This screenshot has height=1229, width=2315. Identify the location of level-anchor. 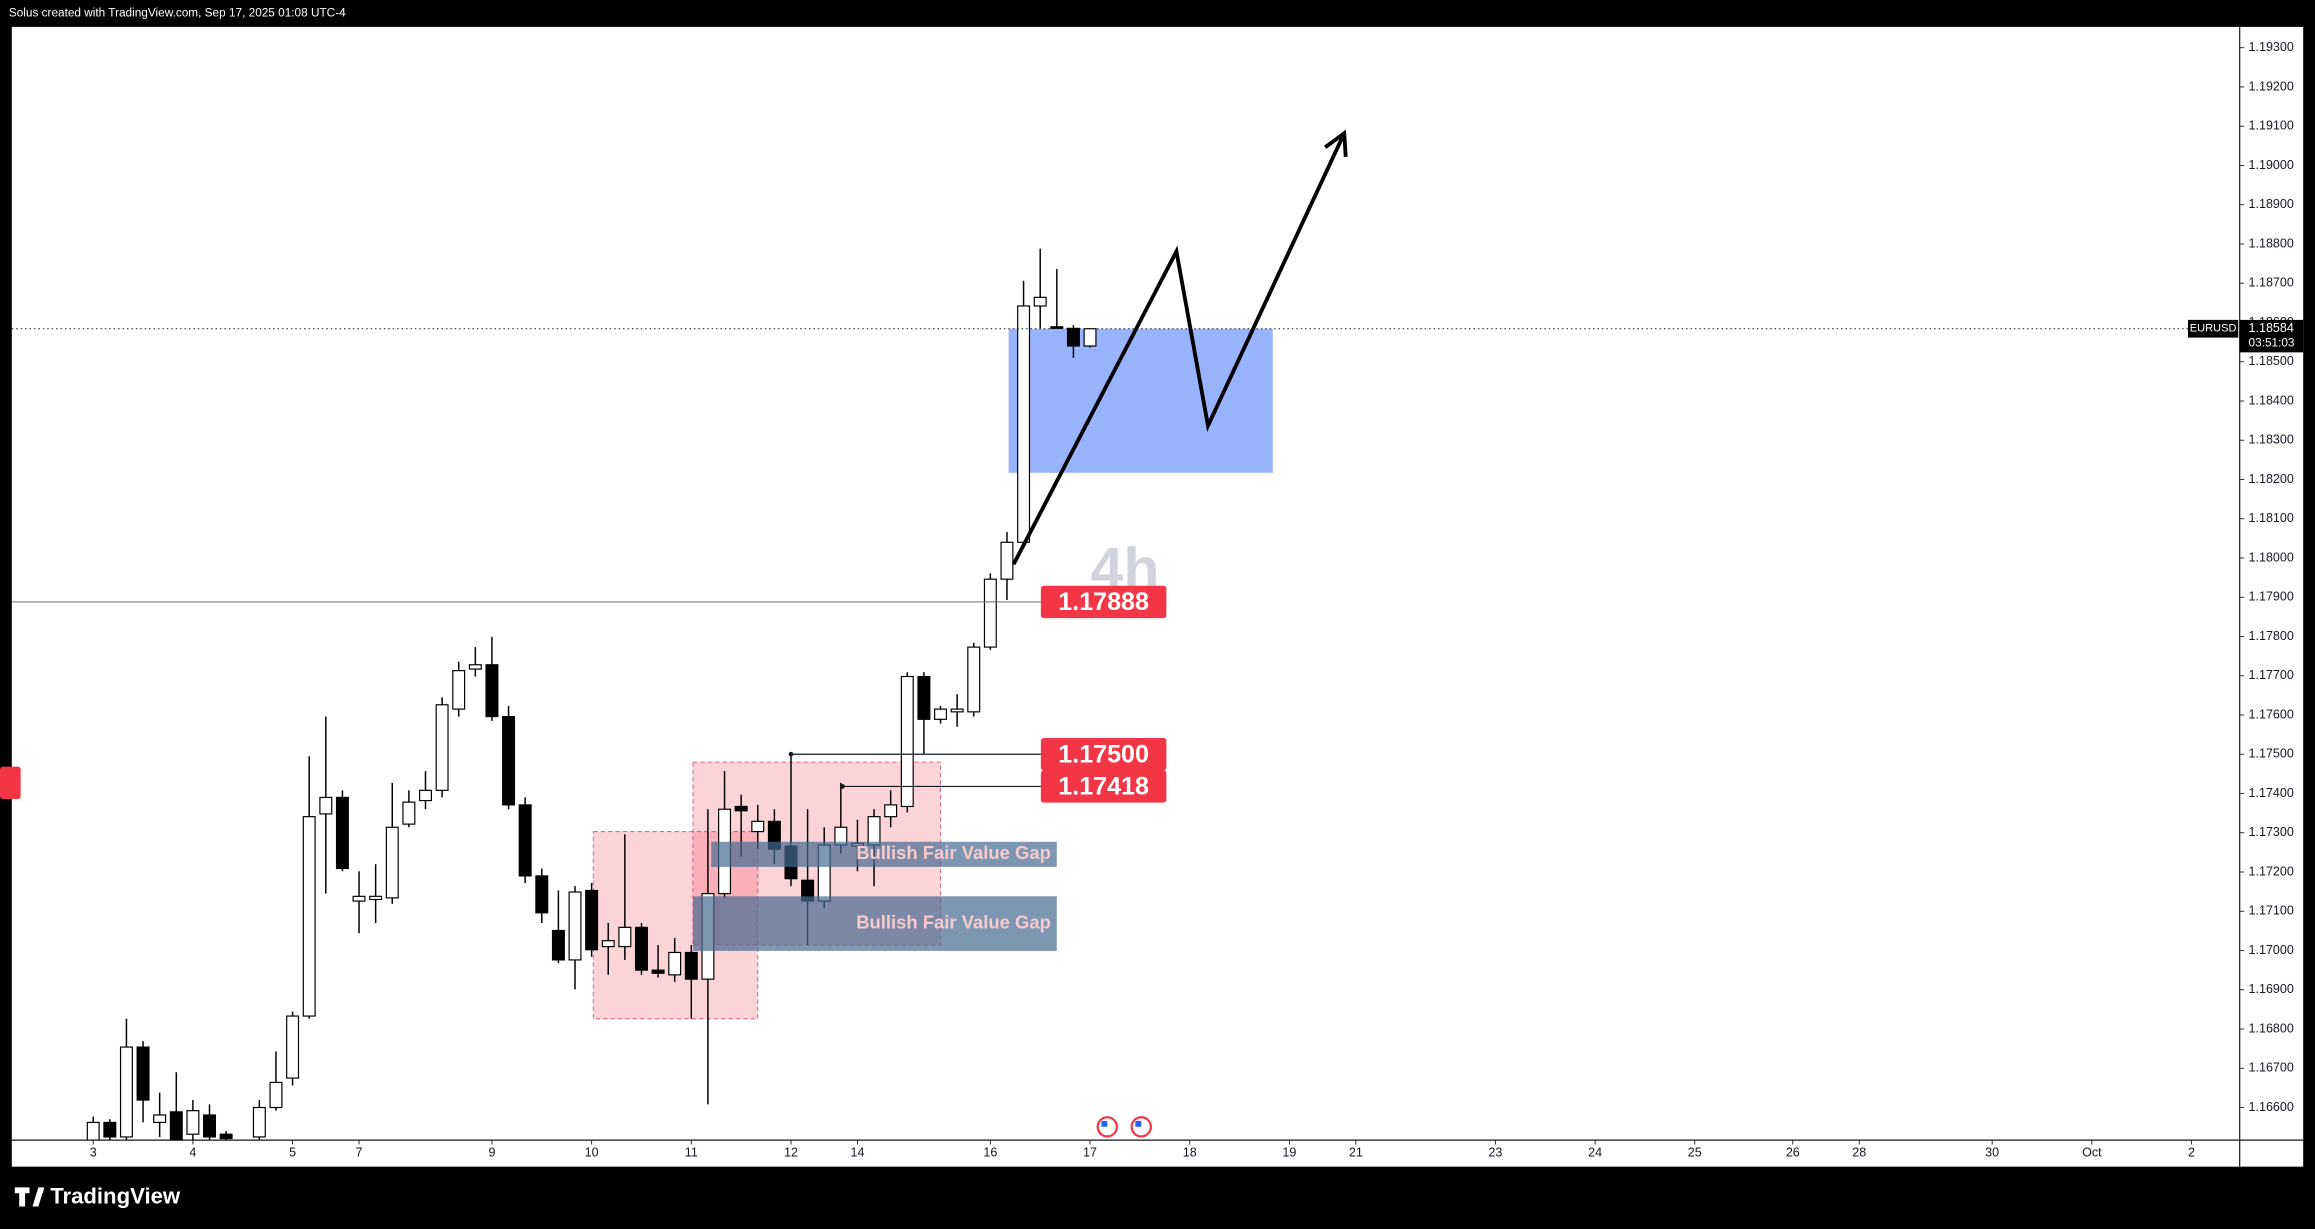
(842, 786).